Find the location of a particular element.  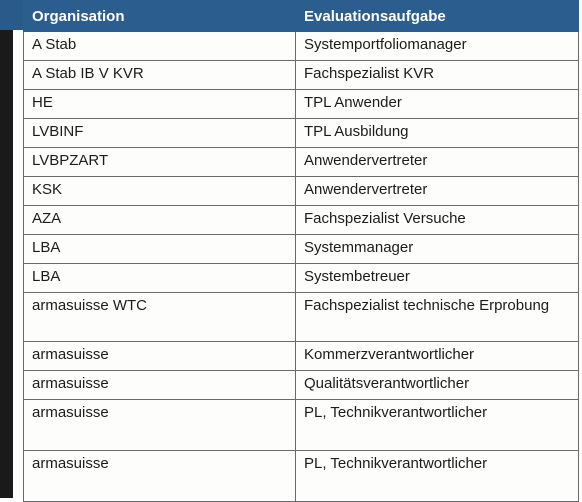

cell-organisation: armasuisse WTC is located at coordinates (159, 317).